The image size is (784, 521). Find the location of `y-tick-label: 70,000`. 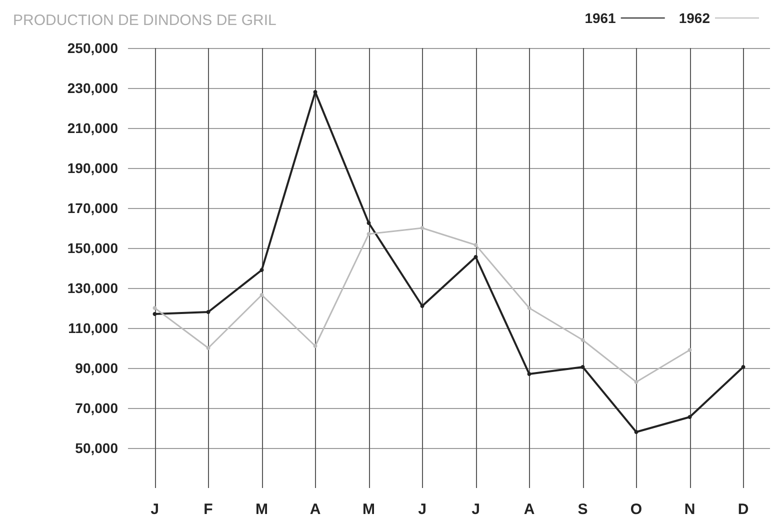

y-tick-label: 70,000 is located at coordinates (96, 408).